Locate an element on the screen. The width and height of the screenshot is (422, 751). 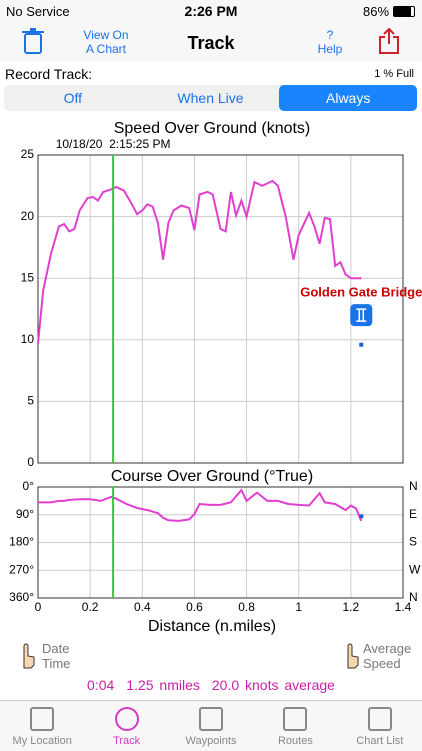
cursor-label: 10/18/20 2:15:25 PM is located at coordinates (113, 144).